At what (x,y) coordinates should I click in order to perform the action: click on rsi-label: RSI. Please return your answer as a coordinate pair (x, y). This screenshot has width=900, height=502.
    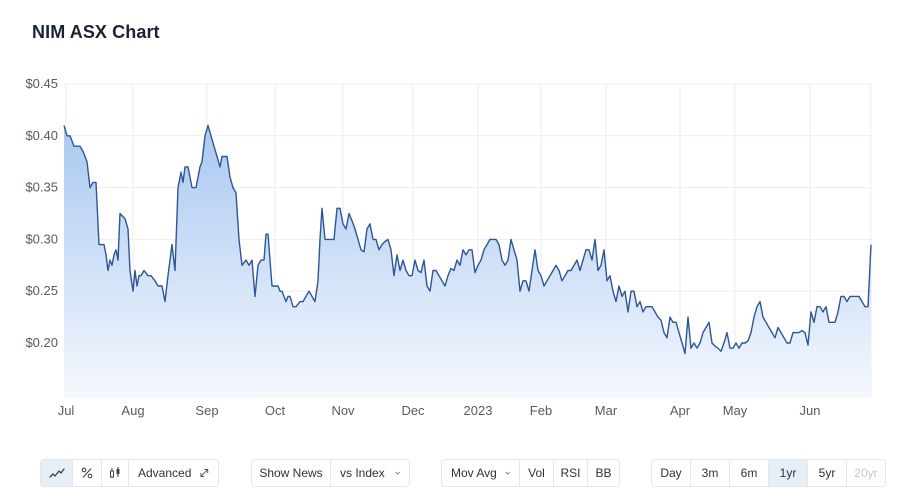
    Looking at the image, I should click on (570, 473).